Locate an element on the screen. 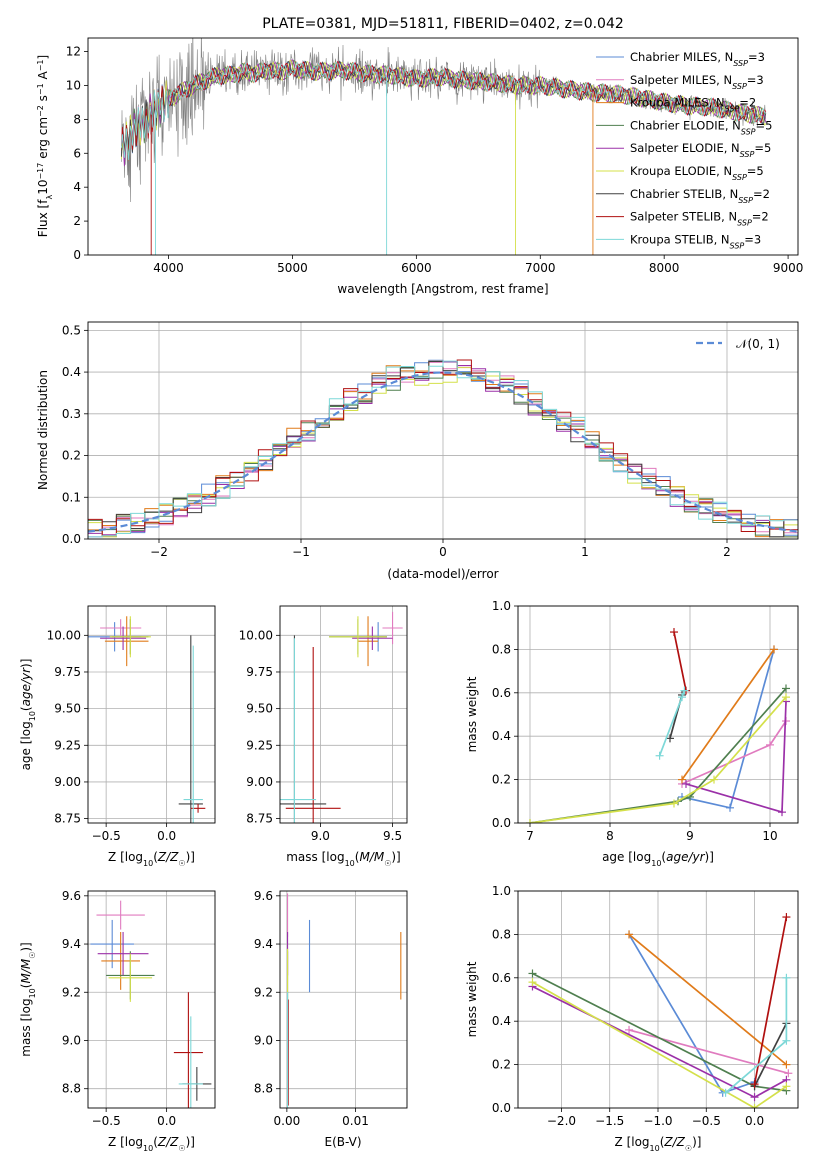 The height and width of the screenshot is (1170, 819). legend-entry: Chabrier STELIB, NSSP=2 is located at coordinates (700, 196).